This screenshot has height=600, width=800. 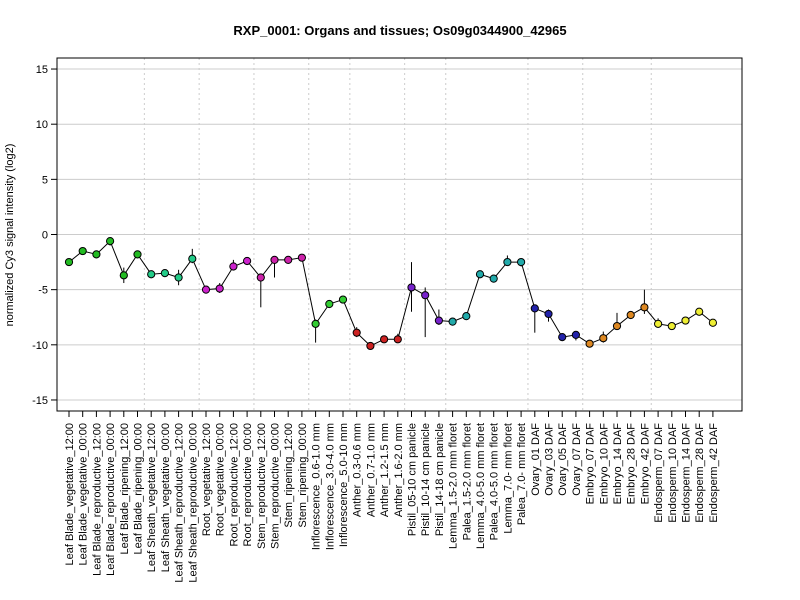 I want to click on x-tick-label: Leaf Blade_reproductive_00:00, so click(x=111, y=499).